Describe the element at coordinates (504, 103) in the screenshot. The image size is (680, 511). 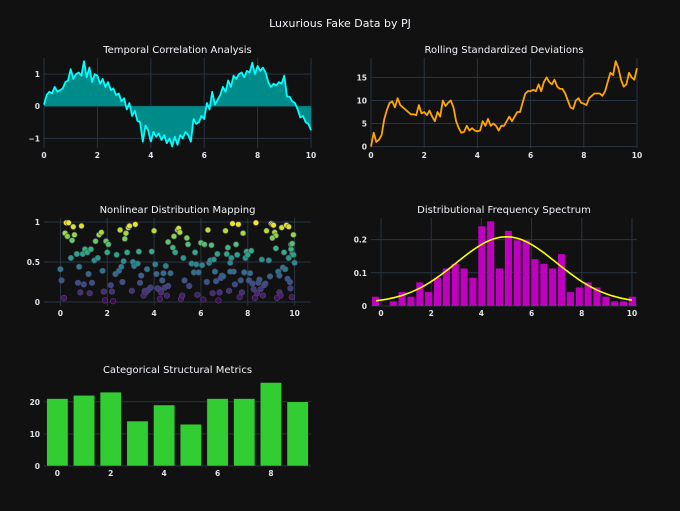
I see `series-line` at that location.